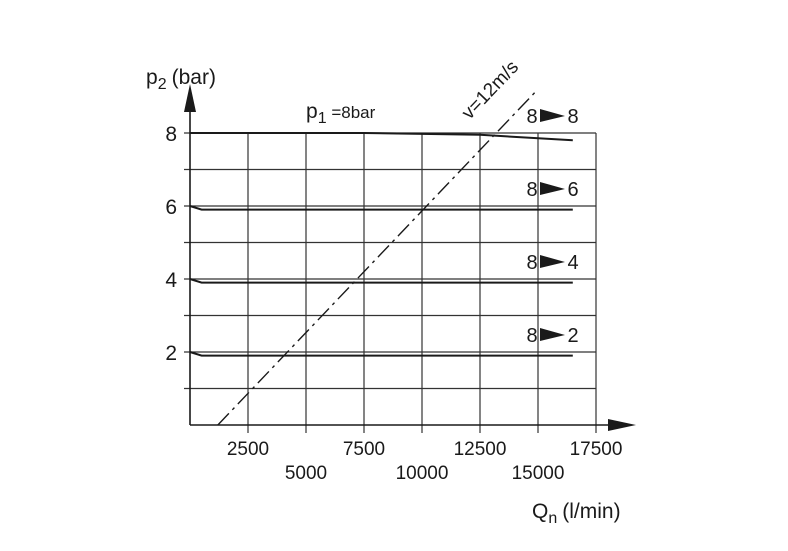 The image size is (788, 551). Describe the element at coordinates (538, 473) in the screenshot. I see `x-tick-label: 15000` at that location.